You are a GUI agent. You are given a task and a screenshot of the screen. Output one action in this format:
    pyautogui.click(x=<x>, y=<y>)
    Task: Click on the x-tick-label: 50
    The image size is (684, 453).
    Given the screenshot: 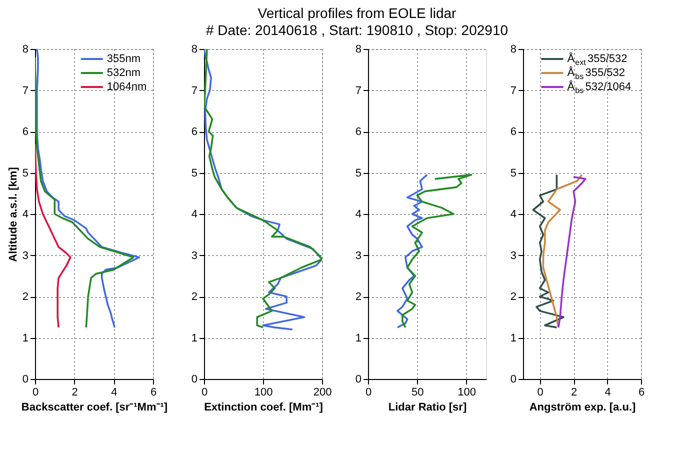 What is the action you would take?
    pyautogui.click(x=418, y=392)
    